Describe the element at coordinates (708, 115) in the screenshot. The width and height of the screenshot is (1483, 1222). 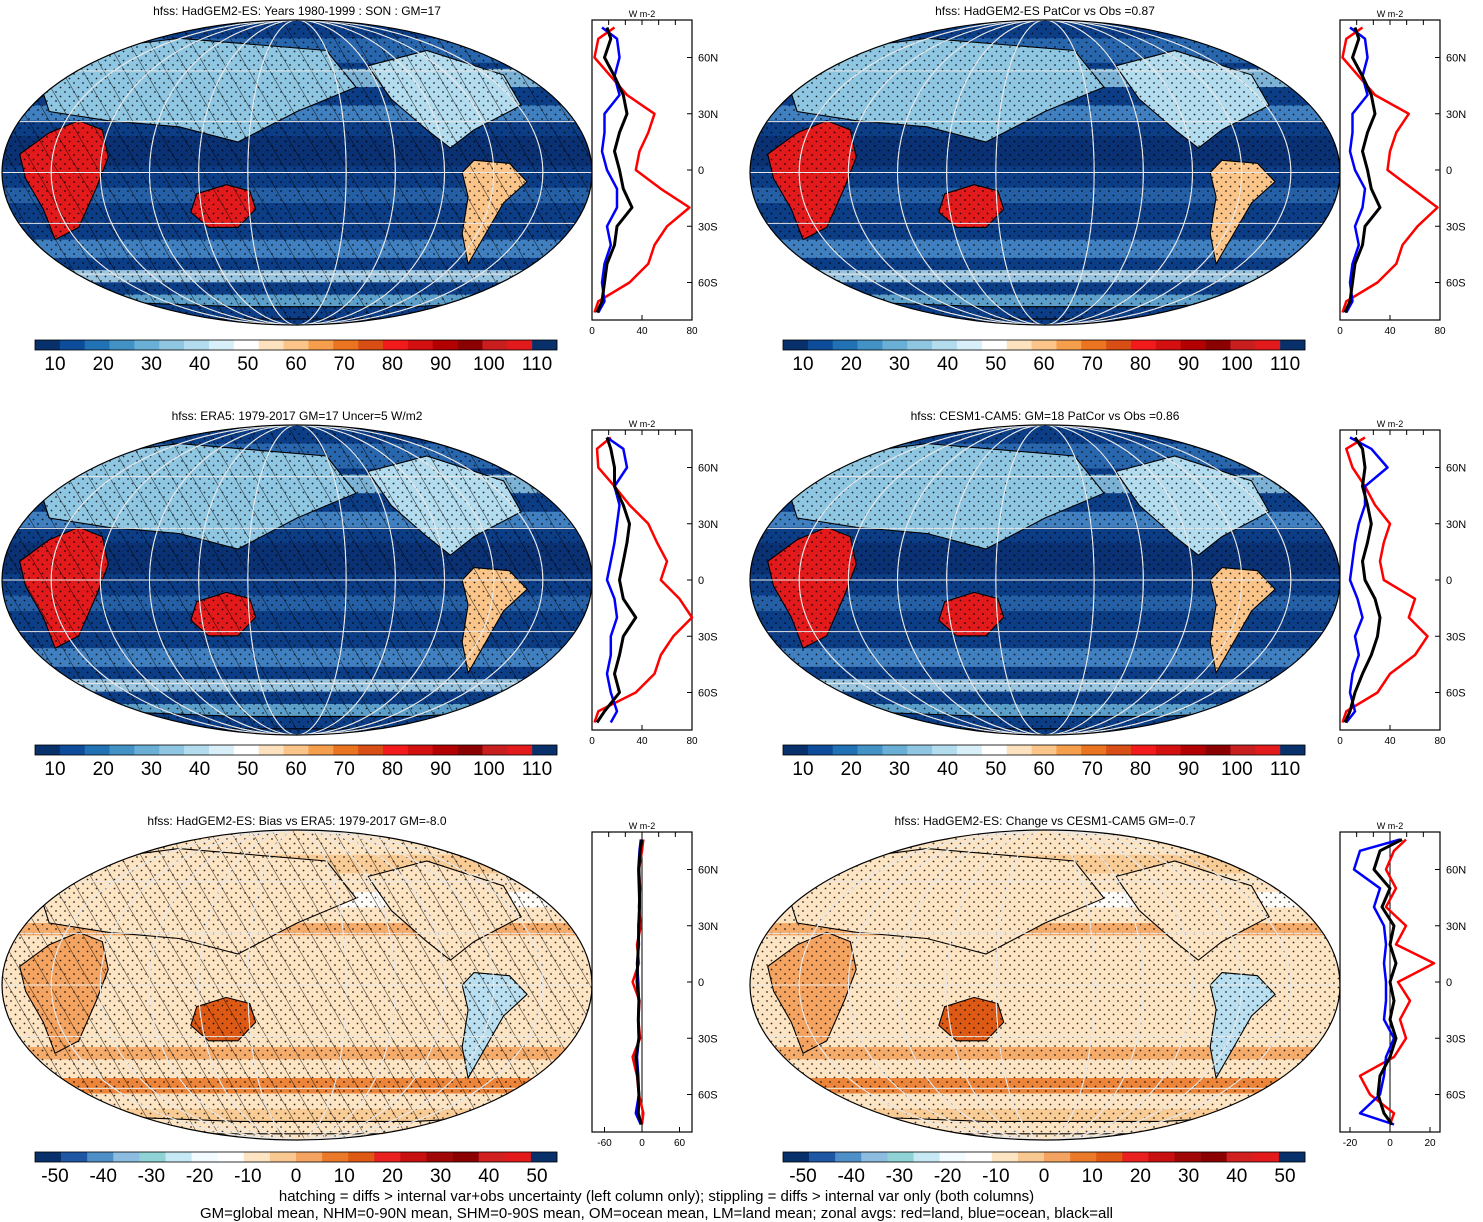
I see `zonal-ytick-label: 30N` at that location.